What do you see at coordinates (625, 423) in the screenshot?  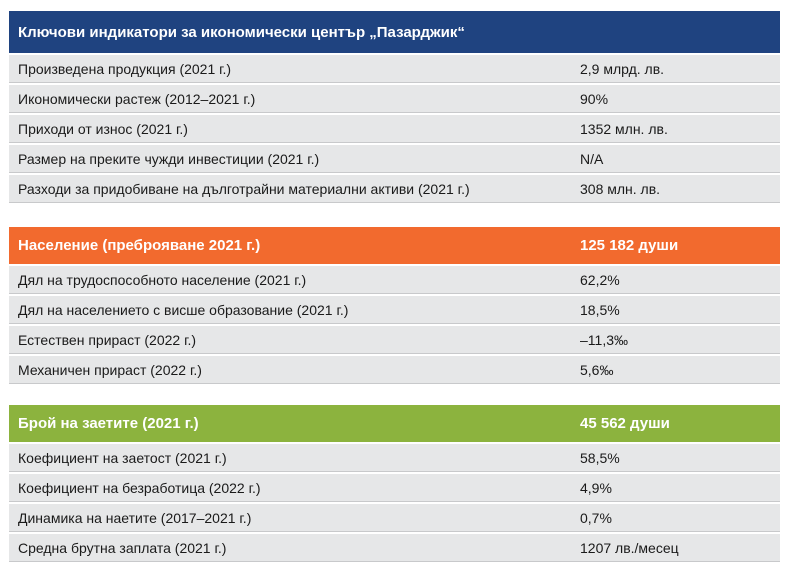 I see `employment-value: 45 562 души` at bounding box center [625, 423].